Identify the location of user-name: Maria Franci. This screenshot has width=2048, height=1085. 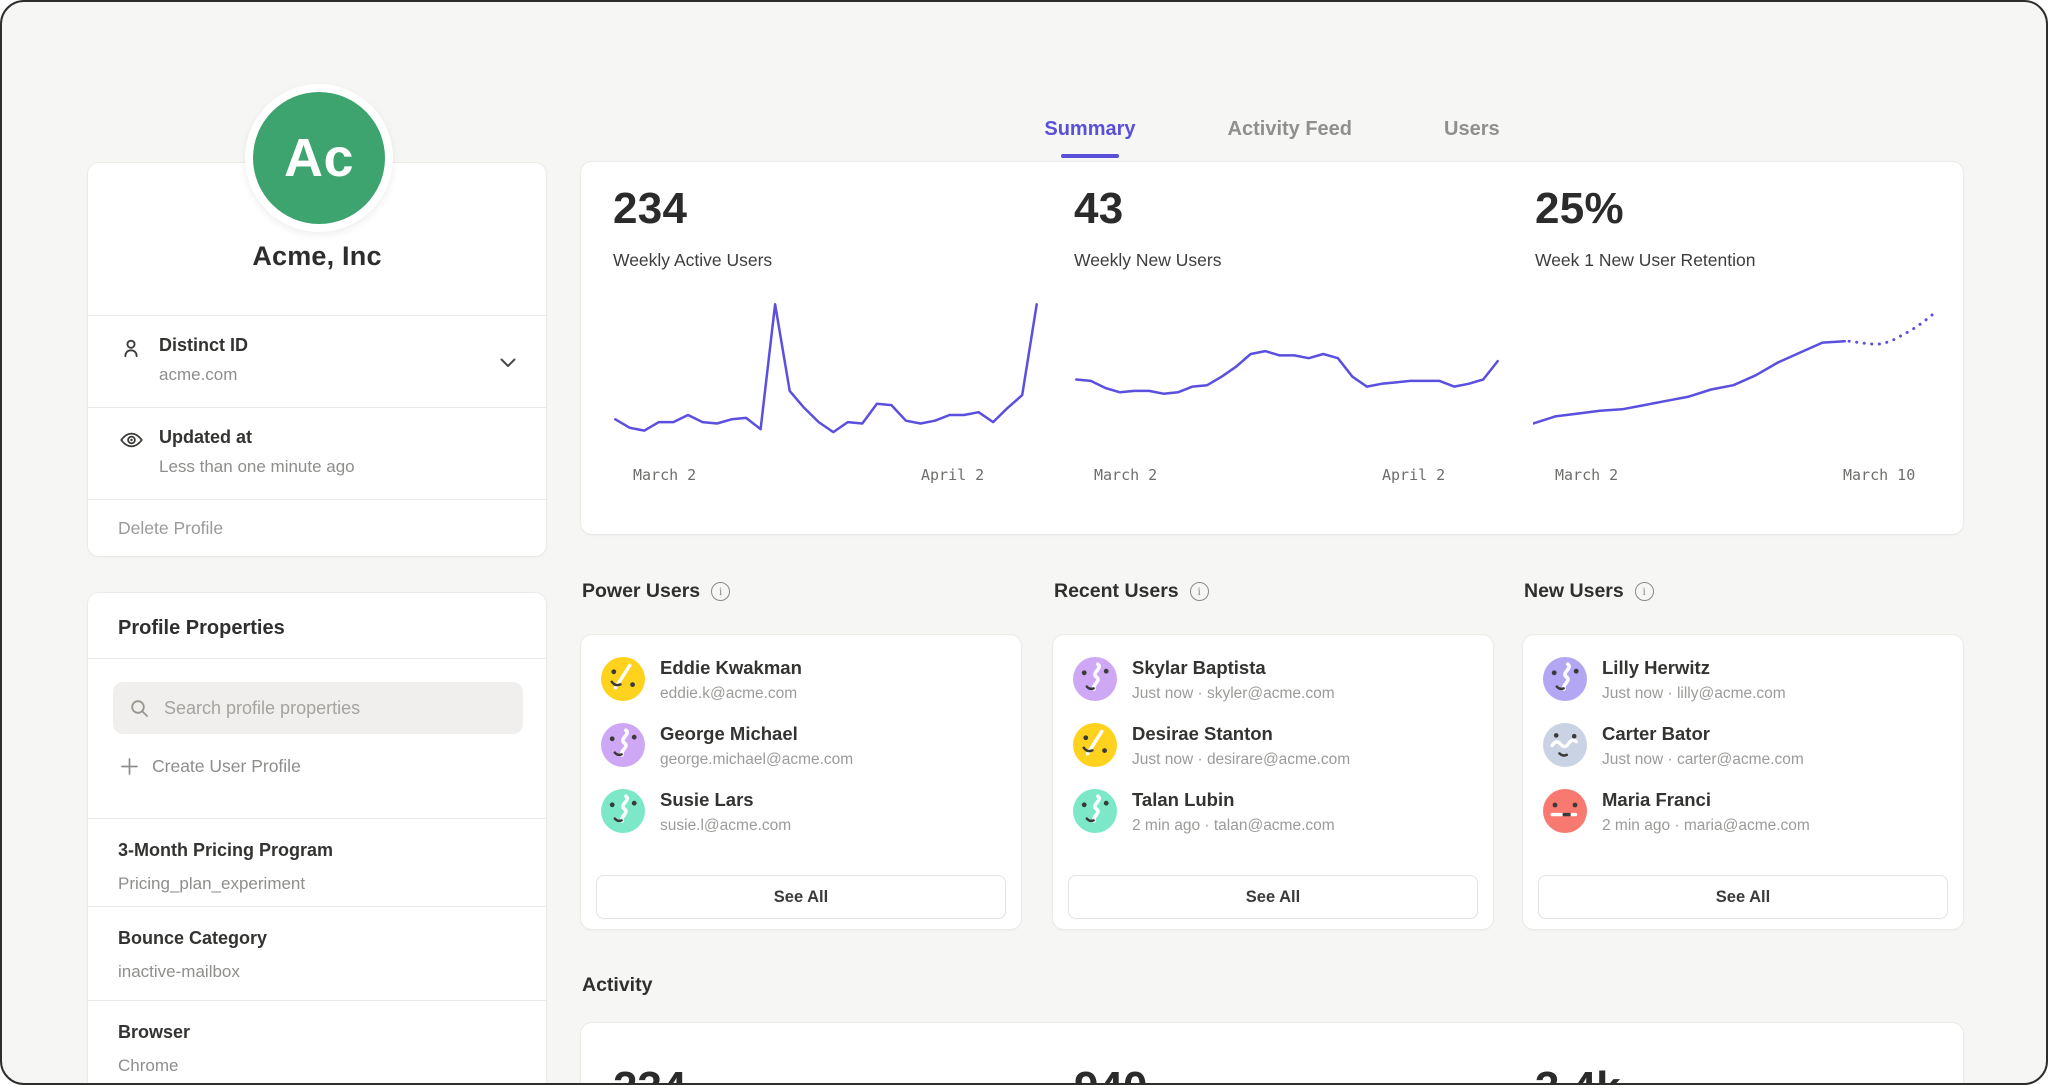
(1656, 799).